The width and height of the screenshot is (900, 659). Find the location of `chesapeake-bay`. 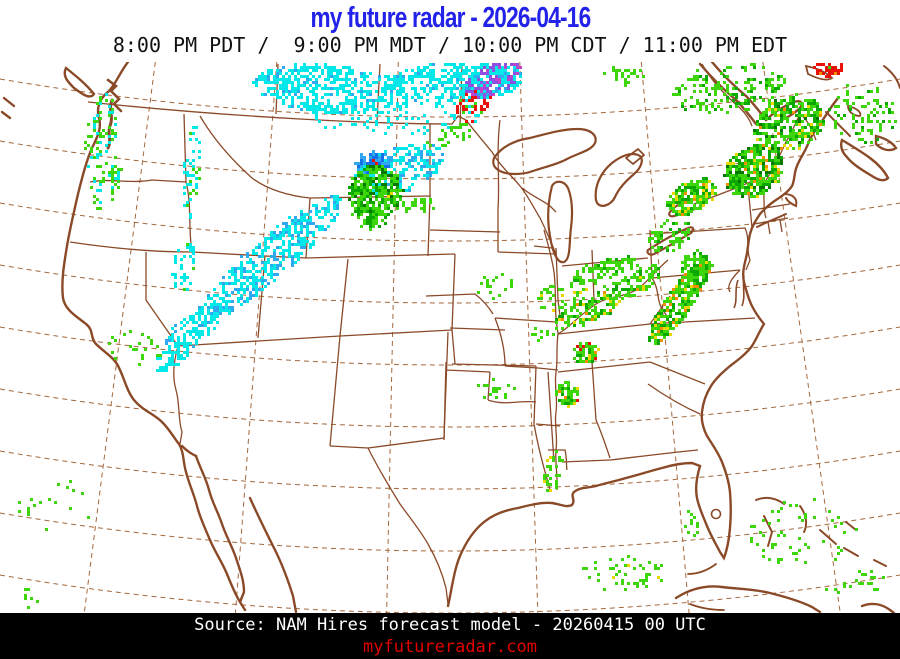

chesapeake-bay is located at coordinates (739, 292).